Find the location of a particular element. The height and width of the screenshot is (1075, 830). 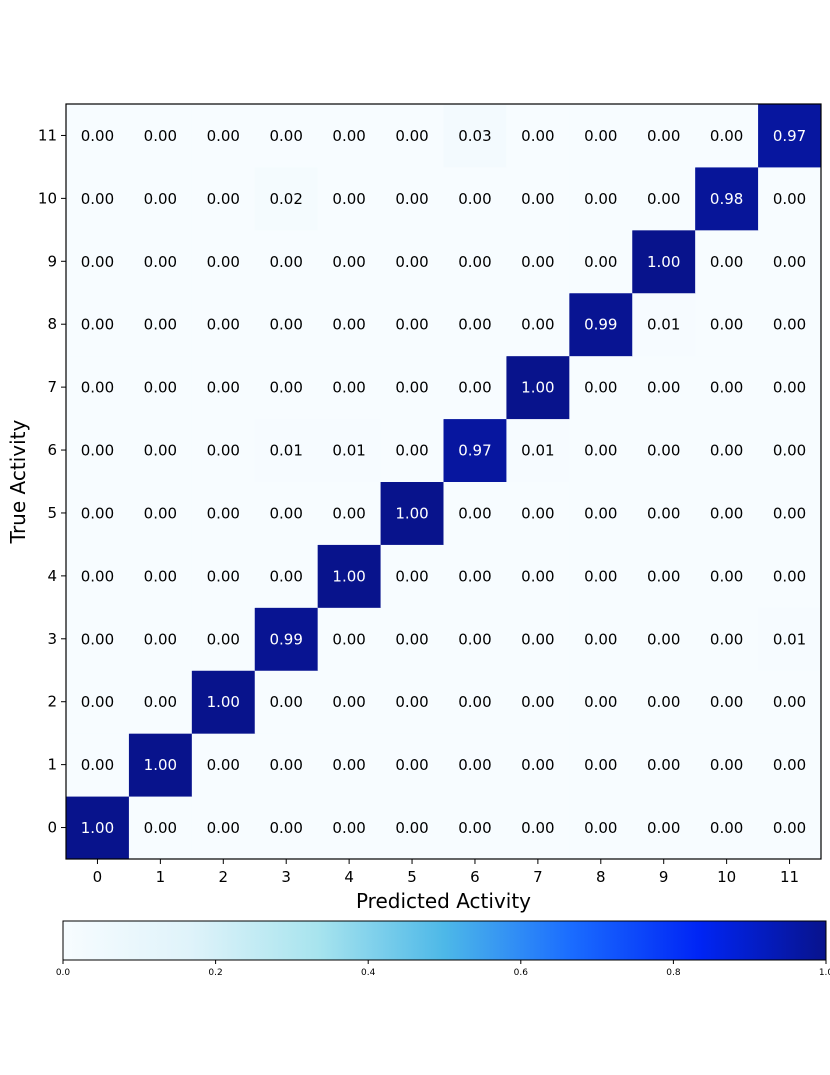

y-tick-label: 5 is located at coordinates (52, 513).